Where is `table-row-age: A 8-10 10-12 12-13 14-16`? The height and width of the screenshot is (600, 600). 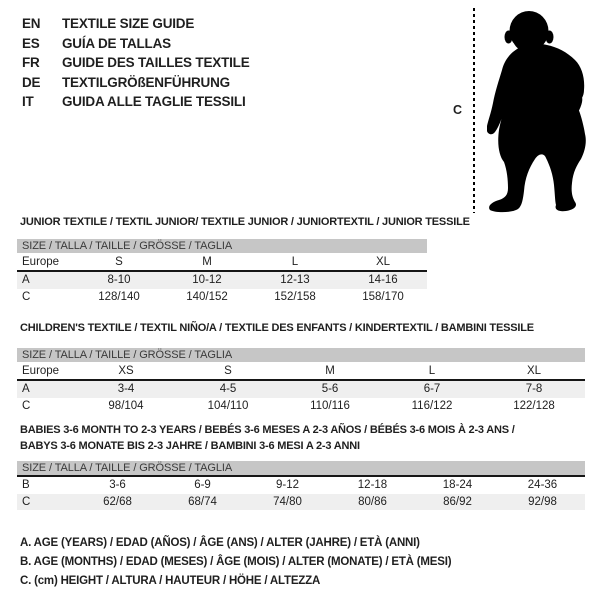 table-row-age: A 8-10 10-12 12-13 14-16 is located at coordinates (222, 280).